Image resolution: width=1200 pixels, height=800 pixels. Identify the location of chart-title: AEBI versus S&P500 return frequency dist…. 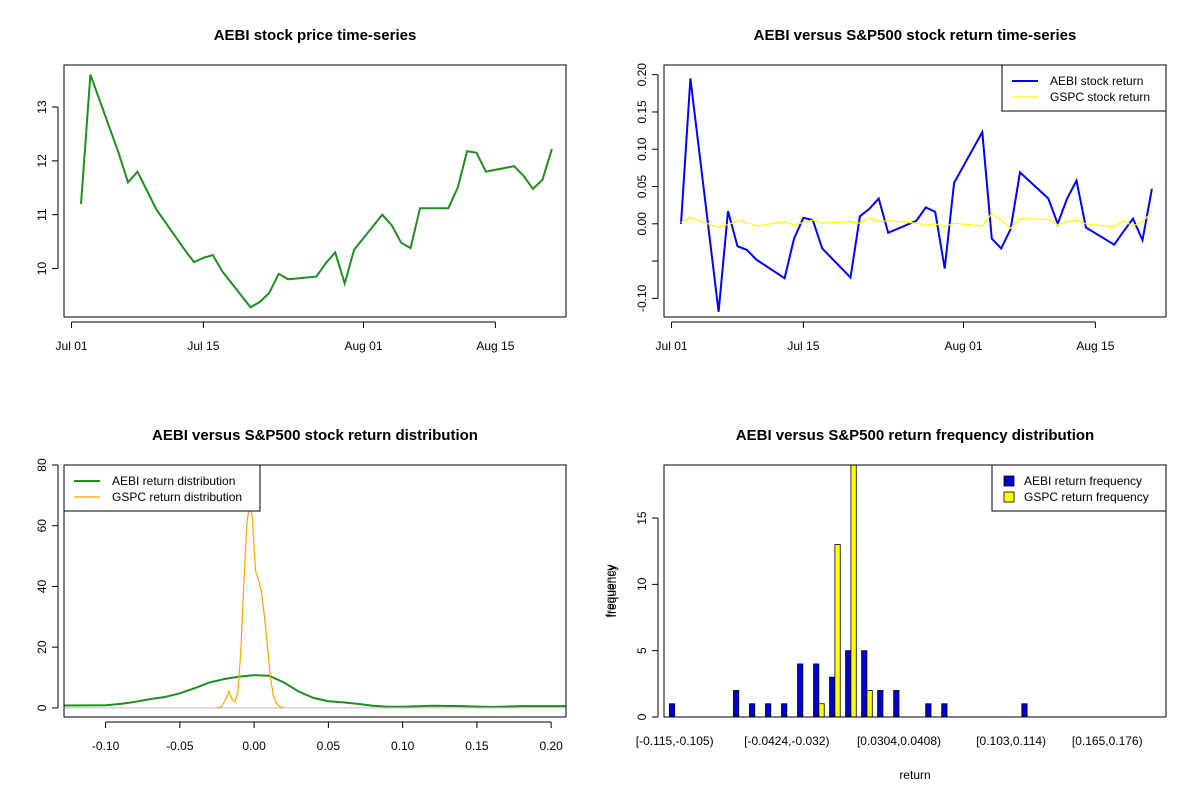
(915, 435).